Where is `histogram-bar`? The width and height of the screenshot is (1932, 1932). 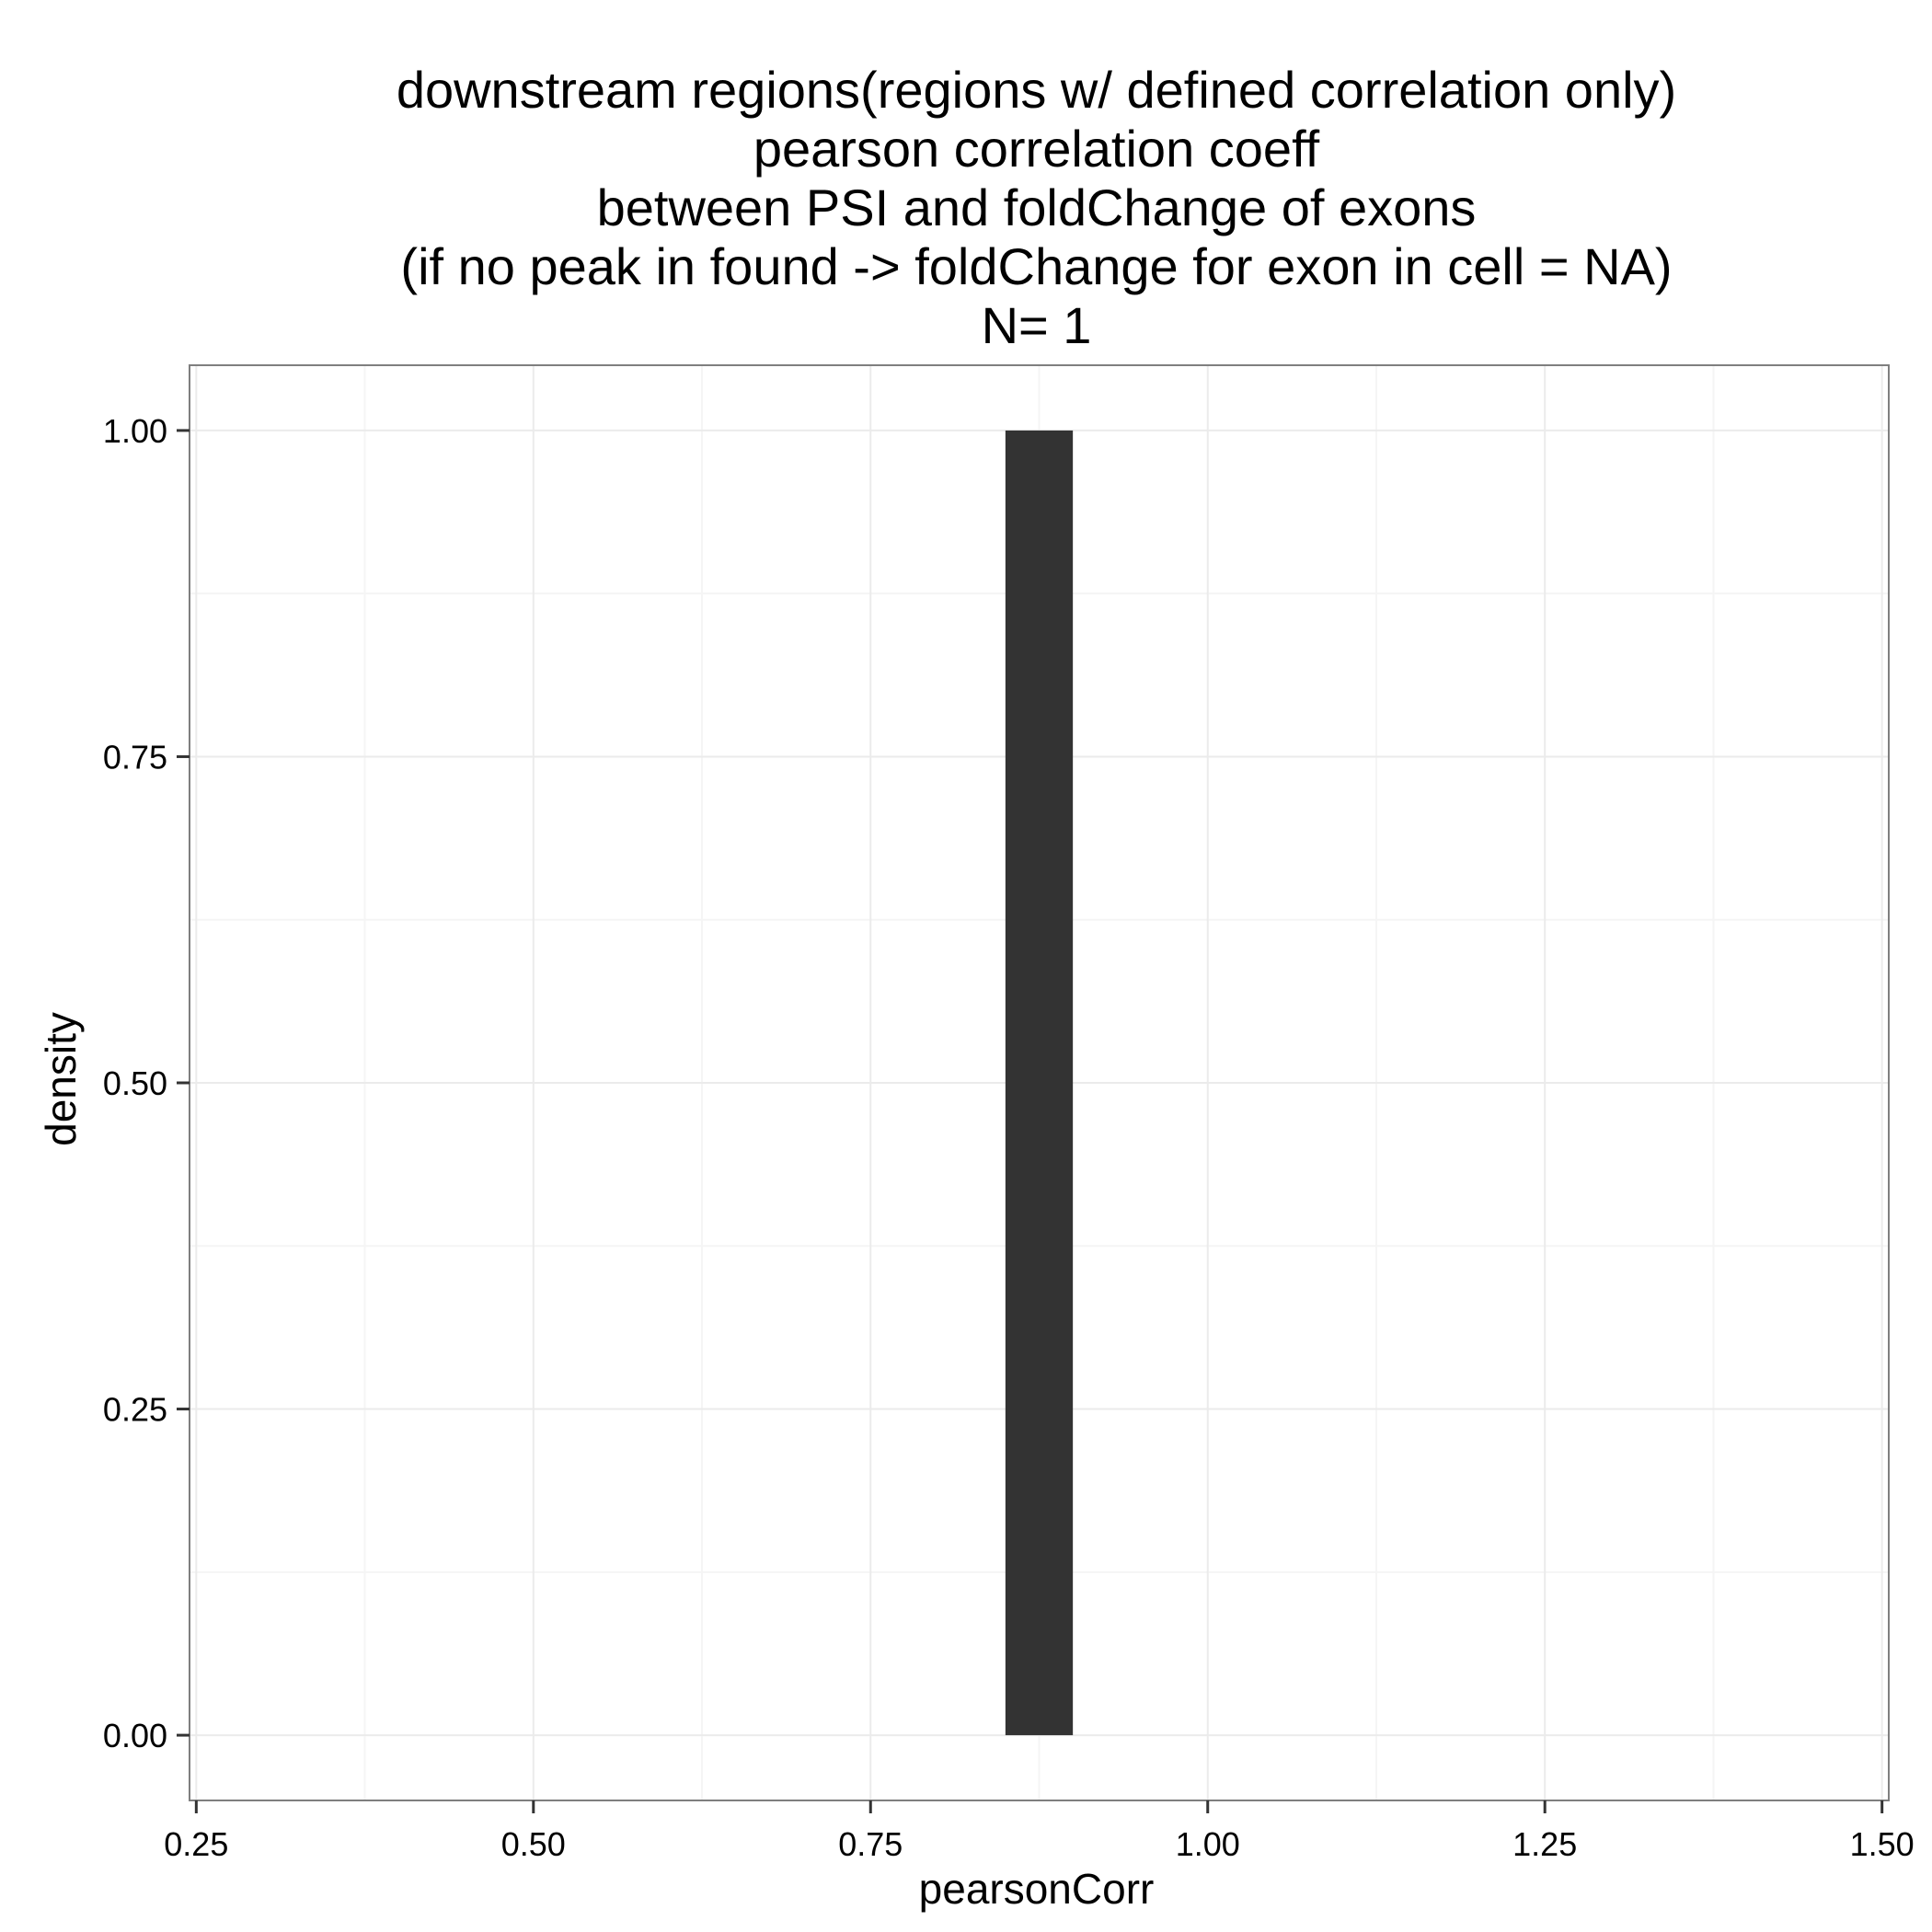
histogram-bar is located at coordinates (1039, 1083).